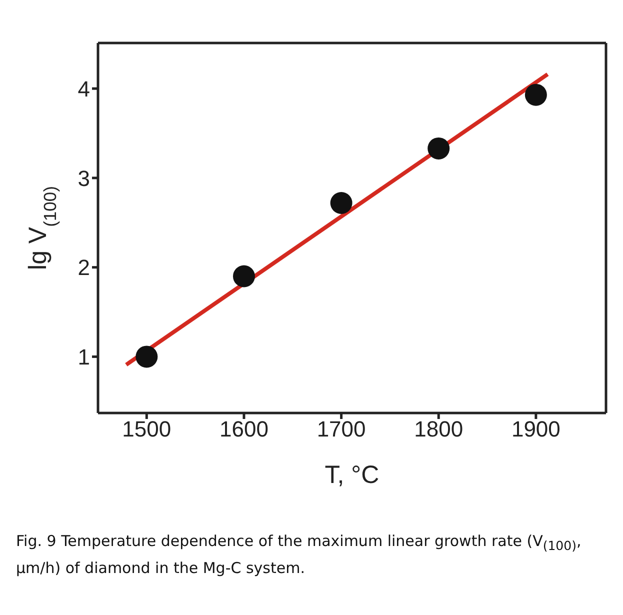 Image resolution: width=623 pixels, height=615 pixels. Describe the element at coordinates (147, 429) in the screenshot. I see `x-tick-label: 1500` at that location.